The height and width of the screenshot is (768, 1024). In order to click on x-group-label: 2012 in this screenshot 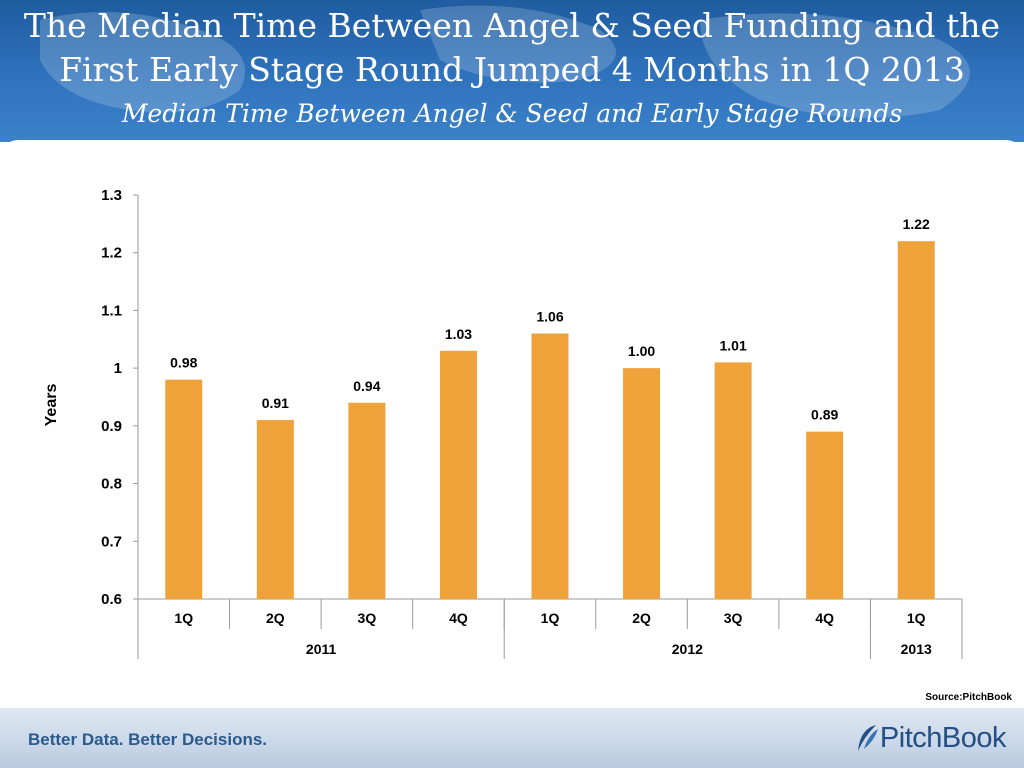, I will do `click(687, 649)`.